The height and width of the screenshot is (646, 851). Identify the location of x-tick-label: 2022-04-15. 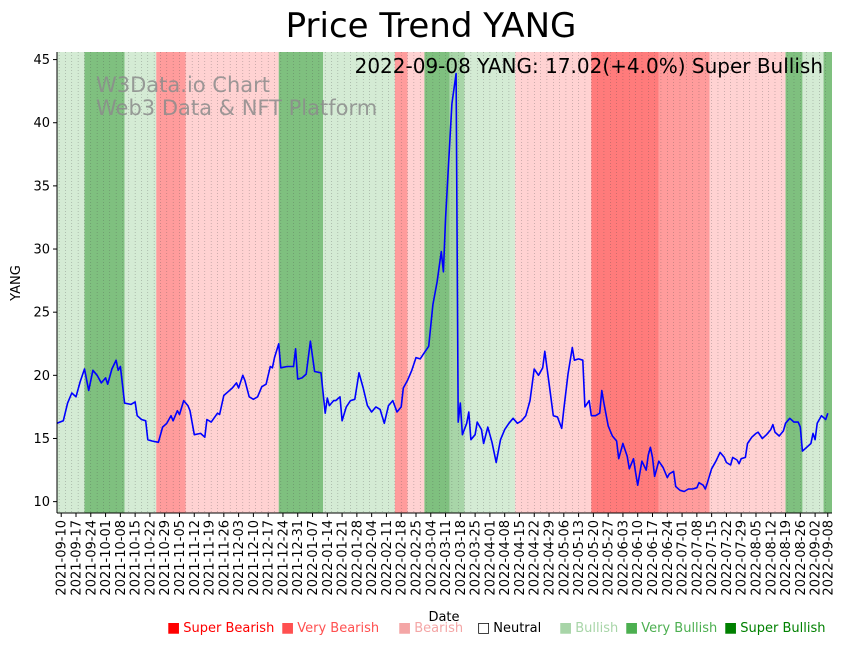
(520, 558).